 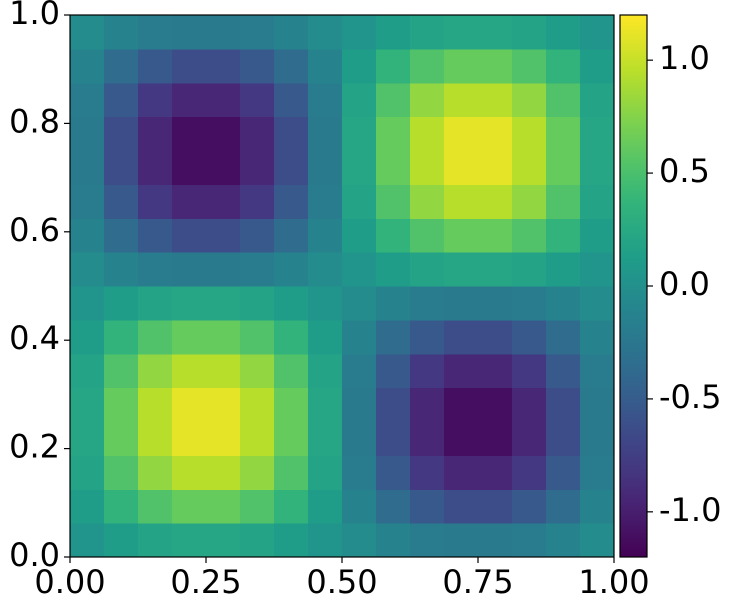 I want to click on y-tick-label: 0.0, so click(x=34, y=555).